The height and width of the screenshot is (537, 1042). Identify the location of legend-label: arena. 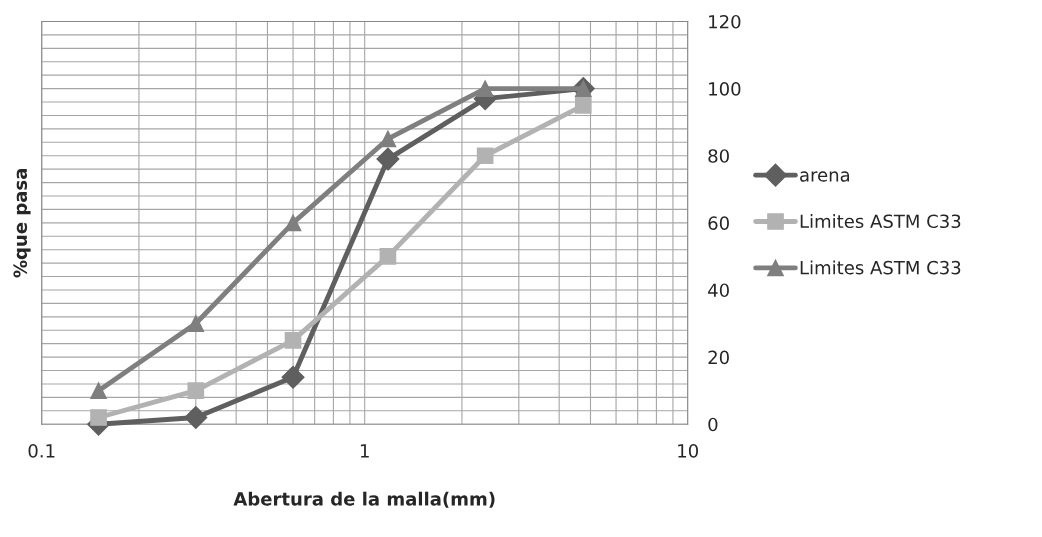
(825, 176).